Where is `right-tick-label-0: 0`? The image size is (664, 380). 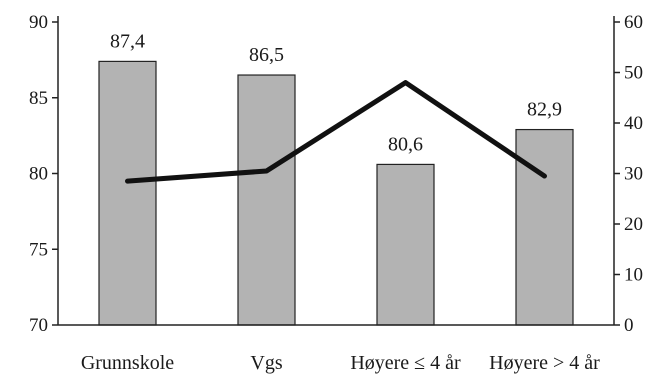
right-tick-label-0: 0 is located at coordinates (629, 325).